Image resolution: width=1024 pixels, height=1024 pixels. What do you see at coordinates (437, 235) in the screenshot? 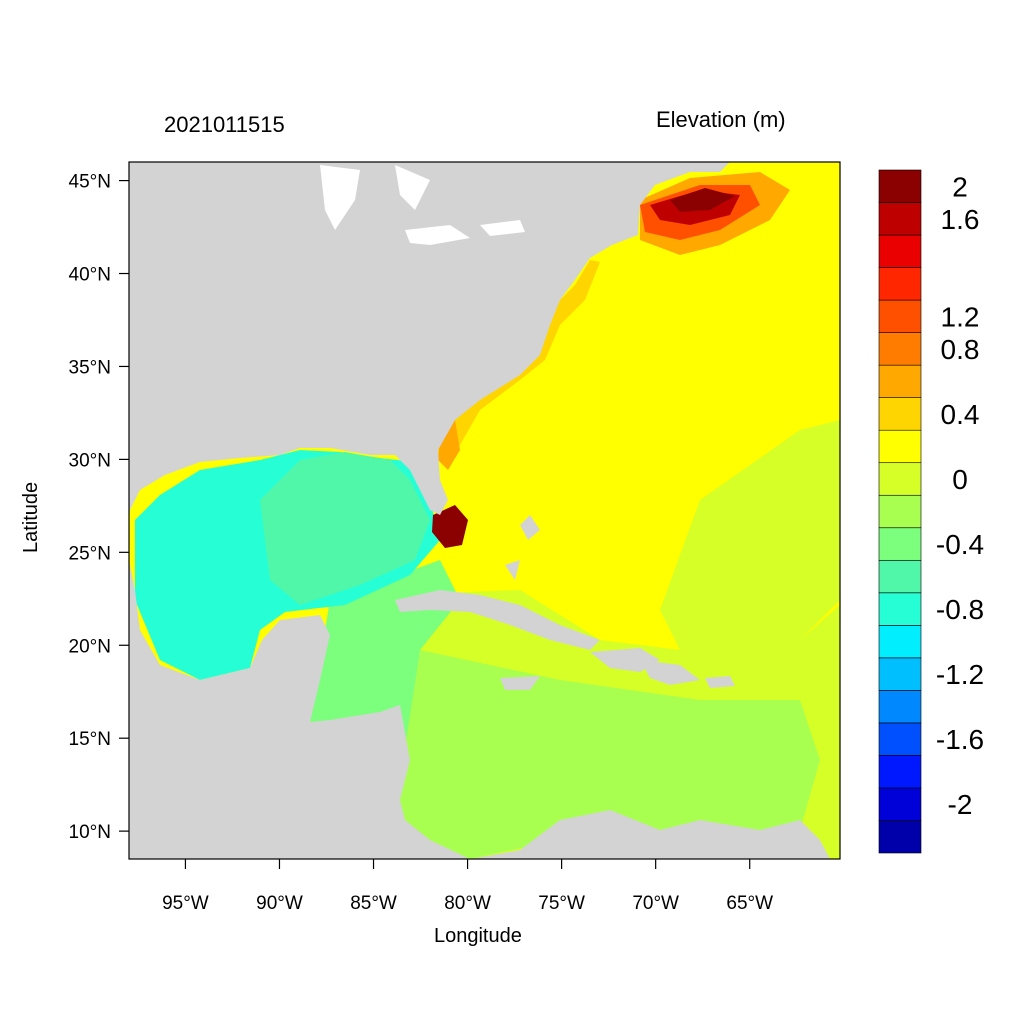
I see `lake-erie` at bounding box center [437, 235].